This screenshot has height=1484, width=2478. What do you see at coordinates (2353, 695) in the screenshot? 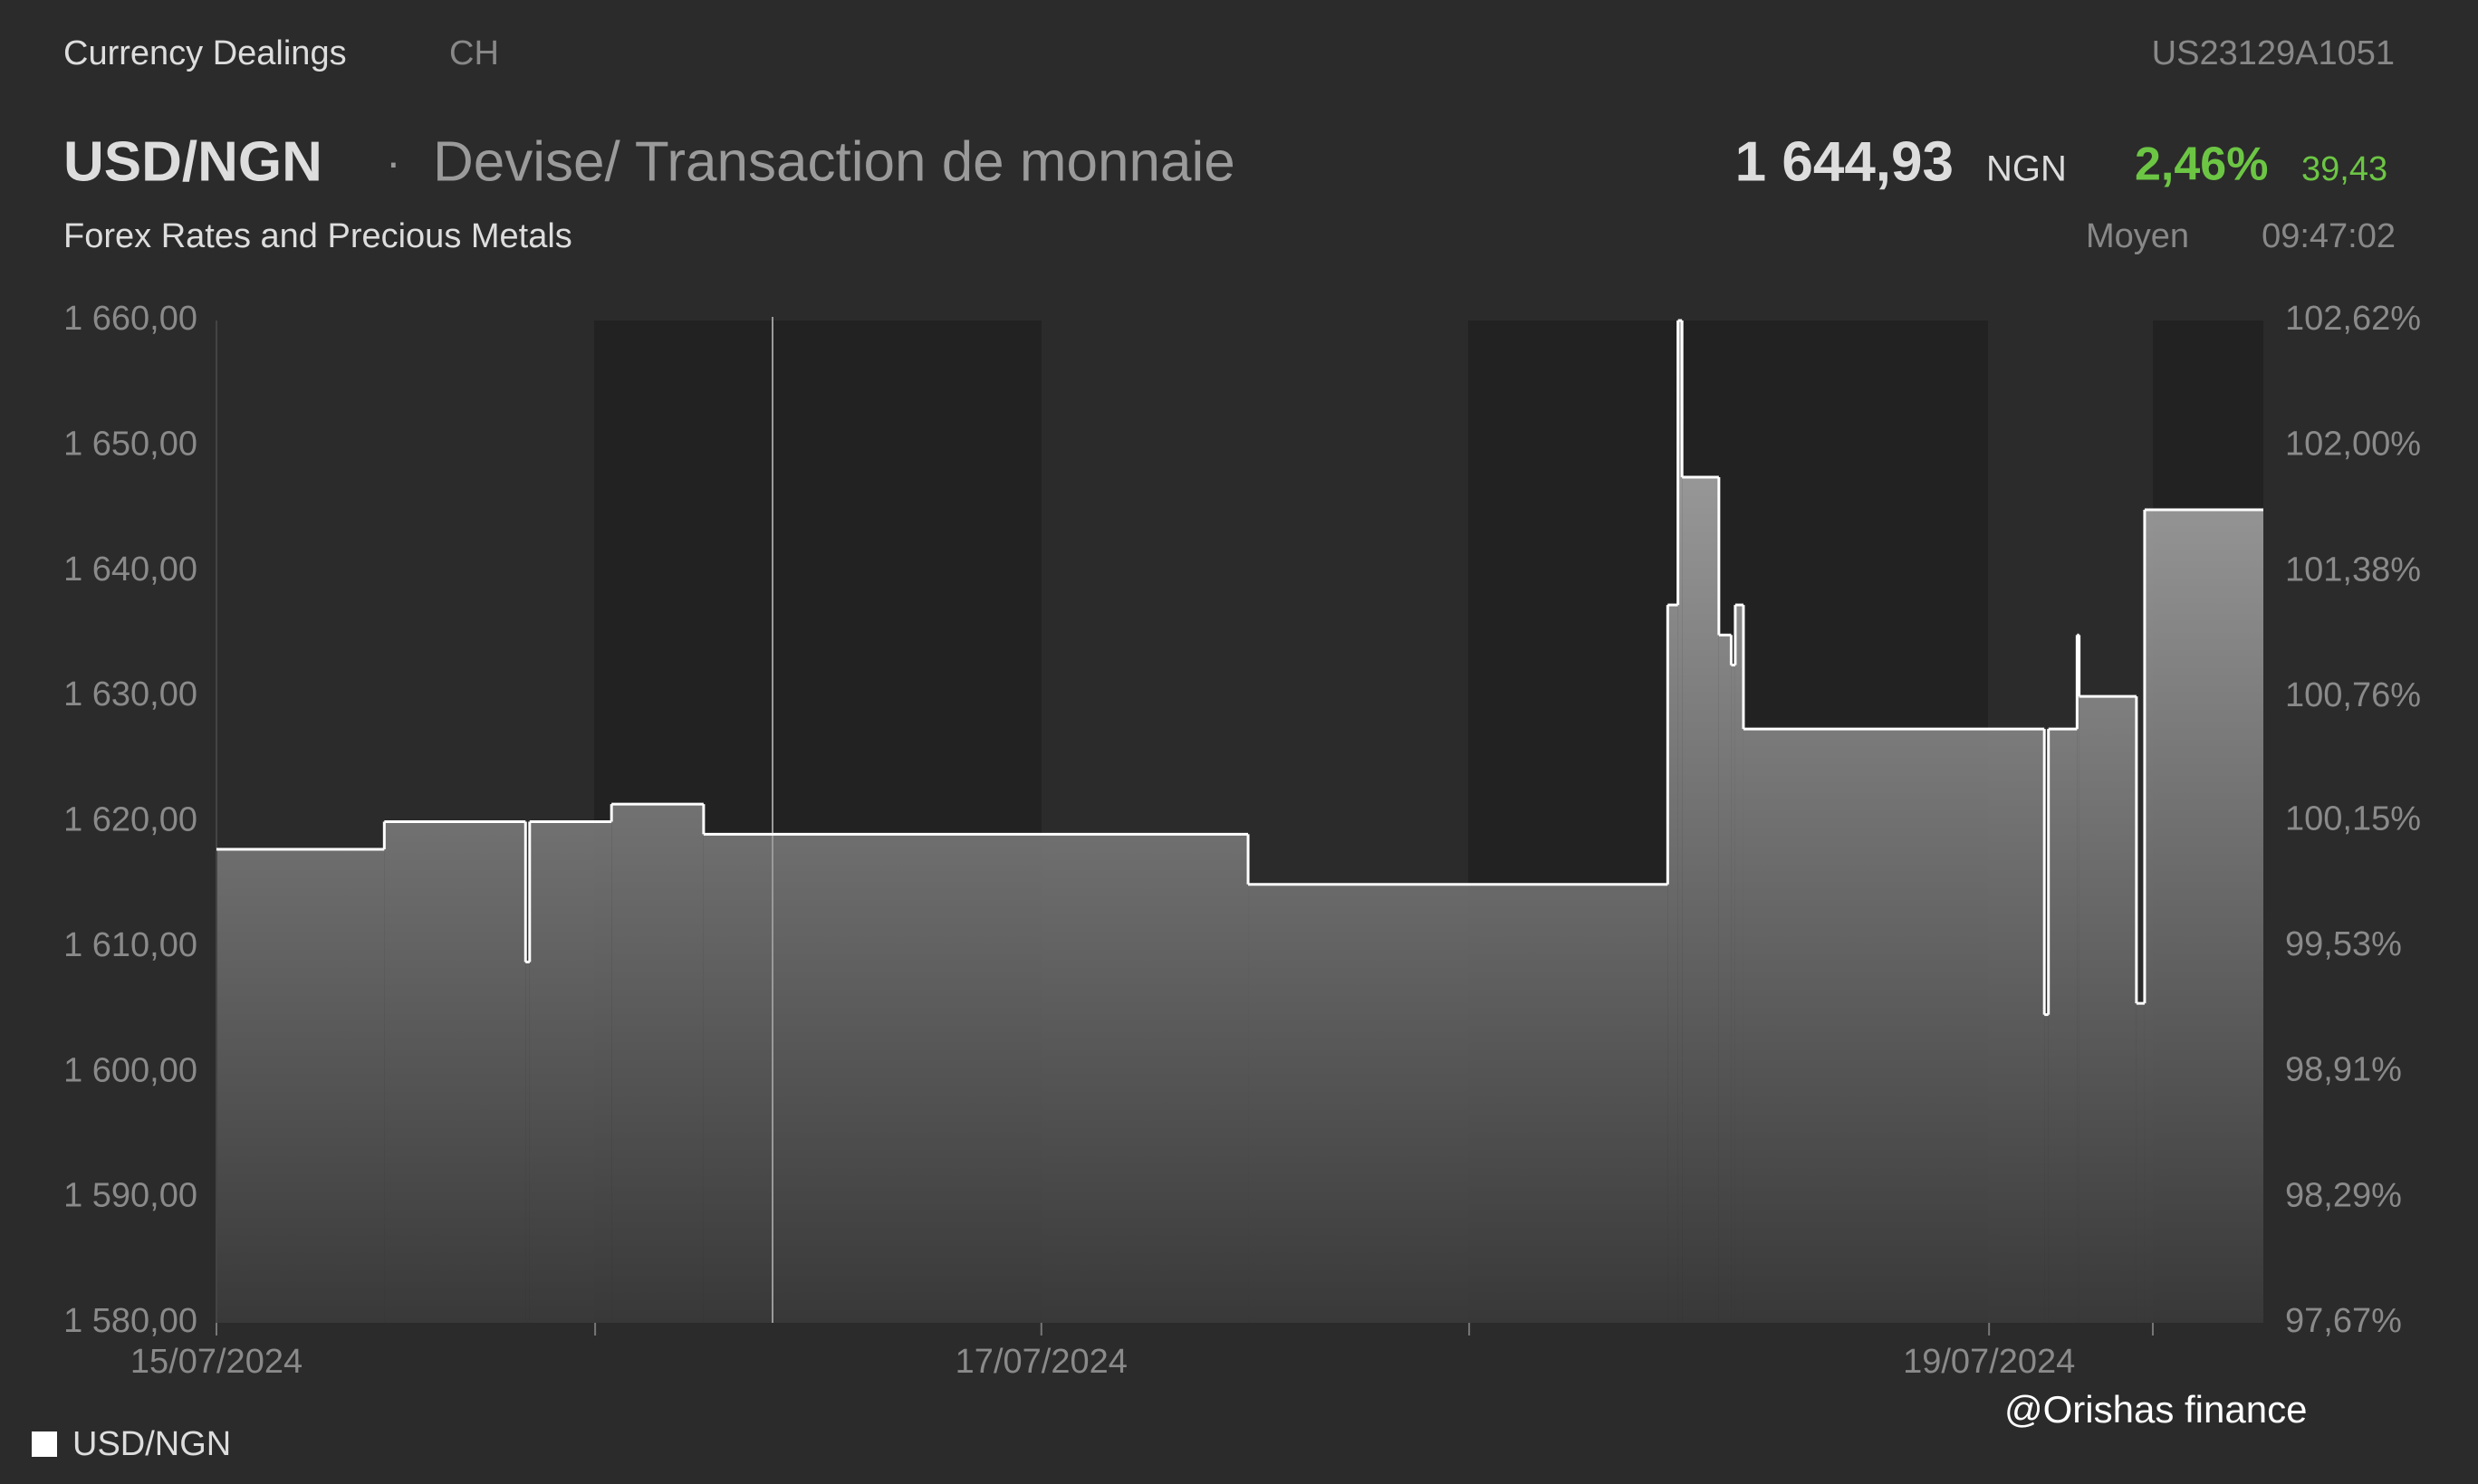
I see `y2-tick-label: 100,76%` at bounding box center [2353, 695].